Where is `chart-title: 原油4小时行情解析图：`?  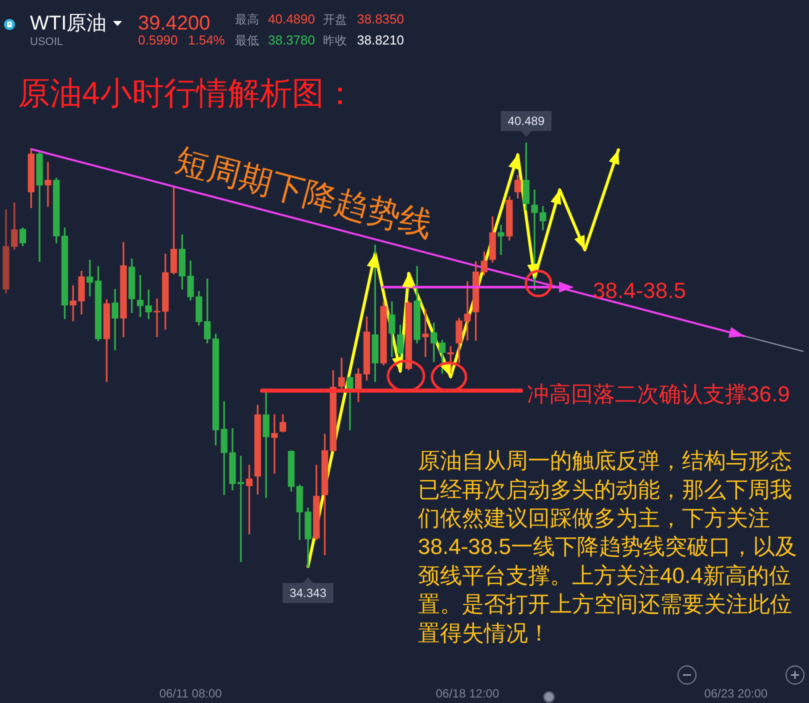
chart-title: 原油4小时行情解析图： is located at coordinates (187, 92).